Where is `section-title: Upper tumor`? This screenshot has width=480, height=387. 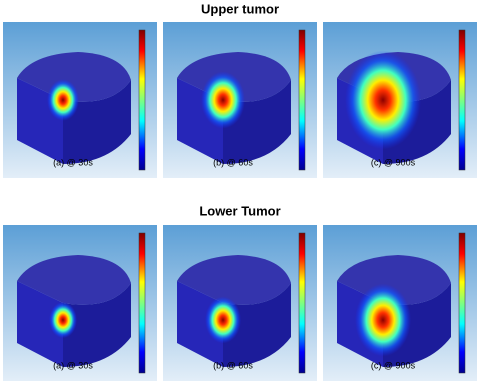 section-title: Upper tumor is located at coordinates (240, 8).